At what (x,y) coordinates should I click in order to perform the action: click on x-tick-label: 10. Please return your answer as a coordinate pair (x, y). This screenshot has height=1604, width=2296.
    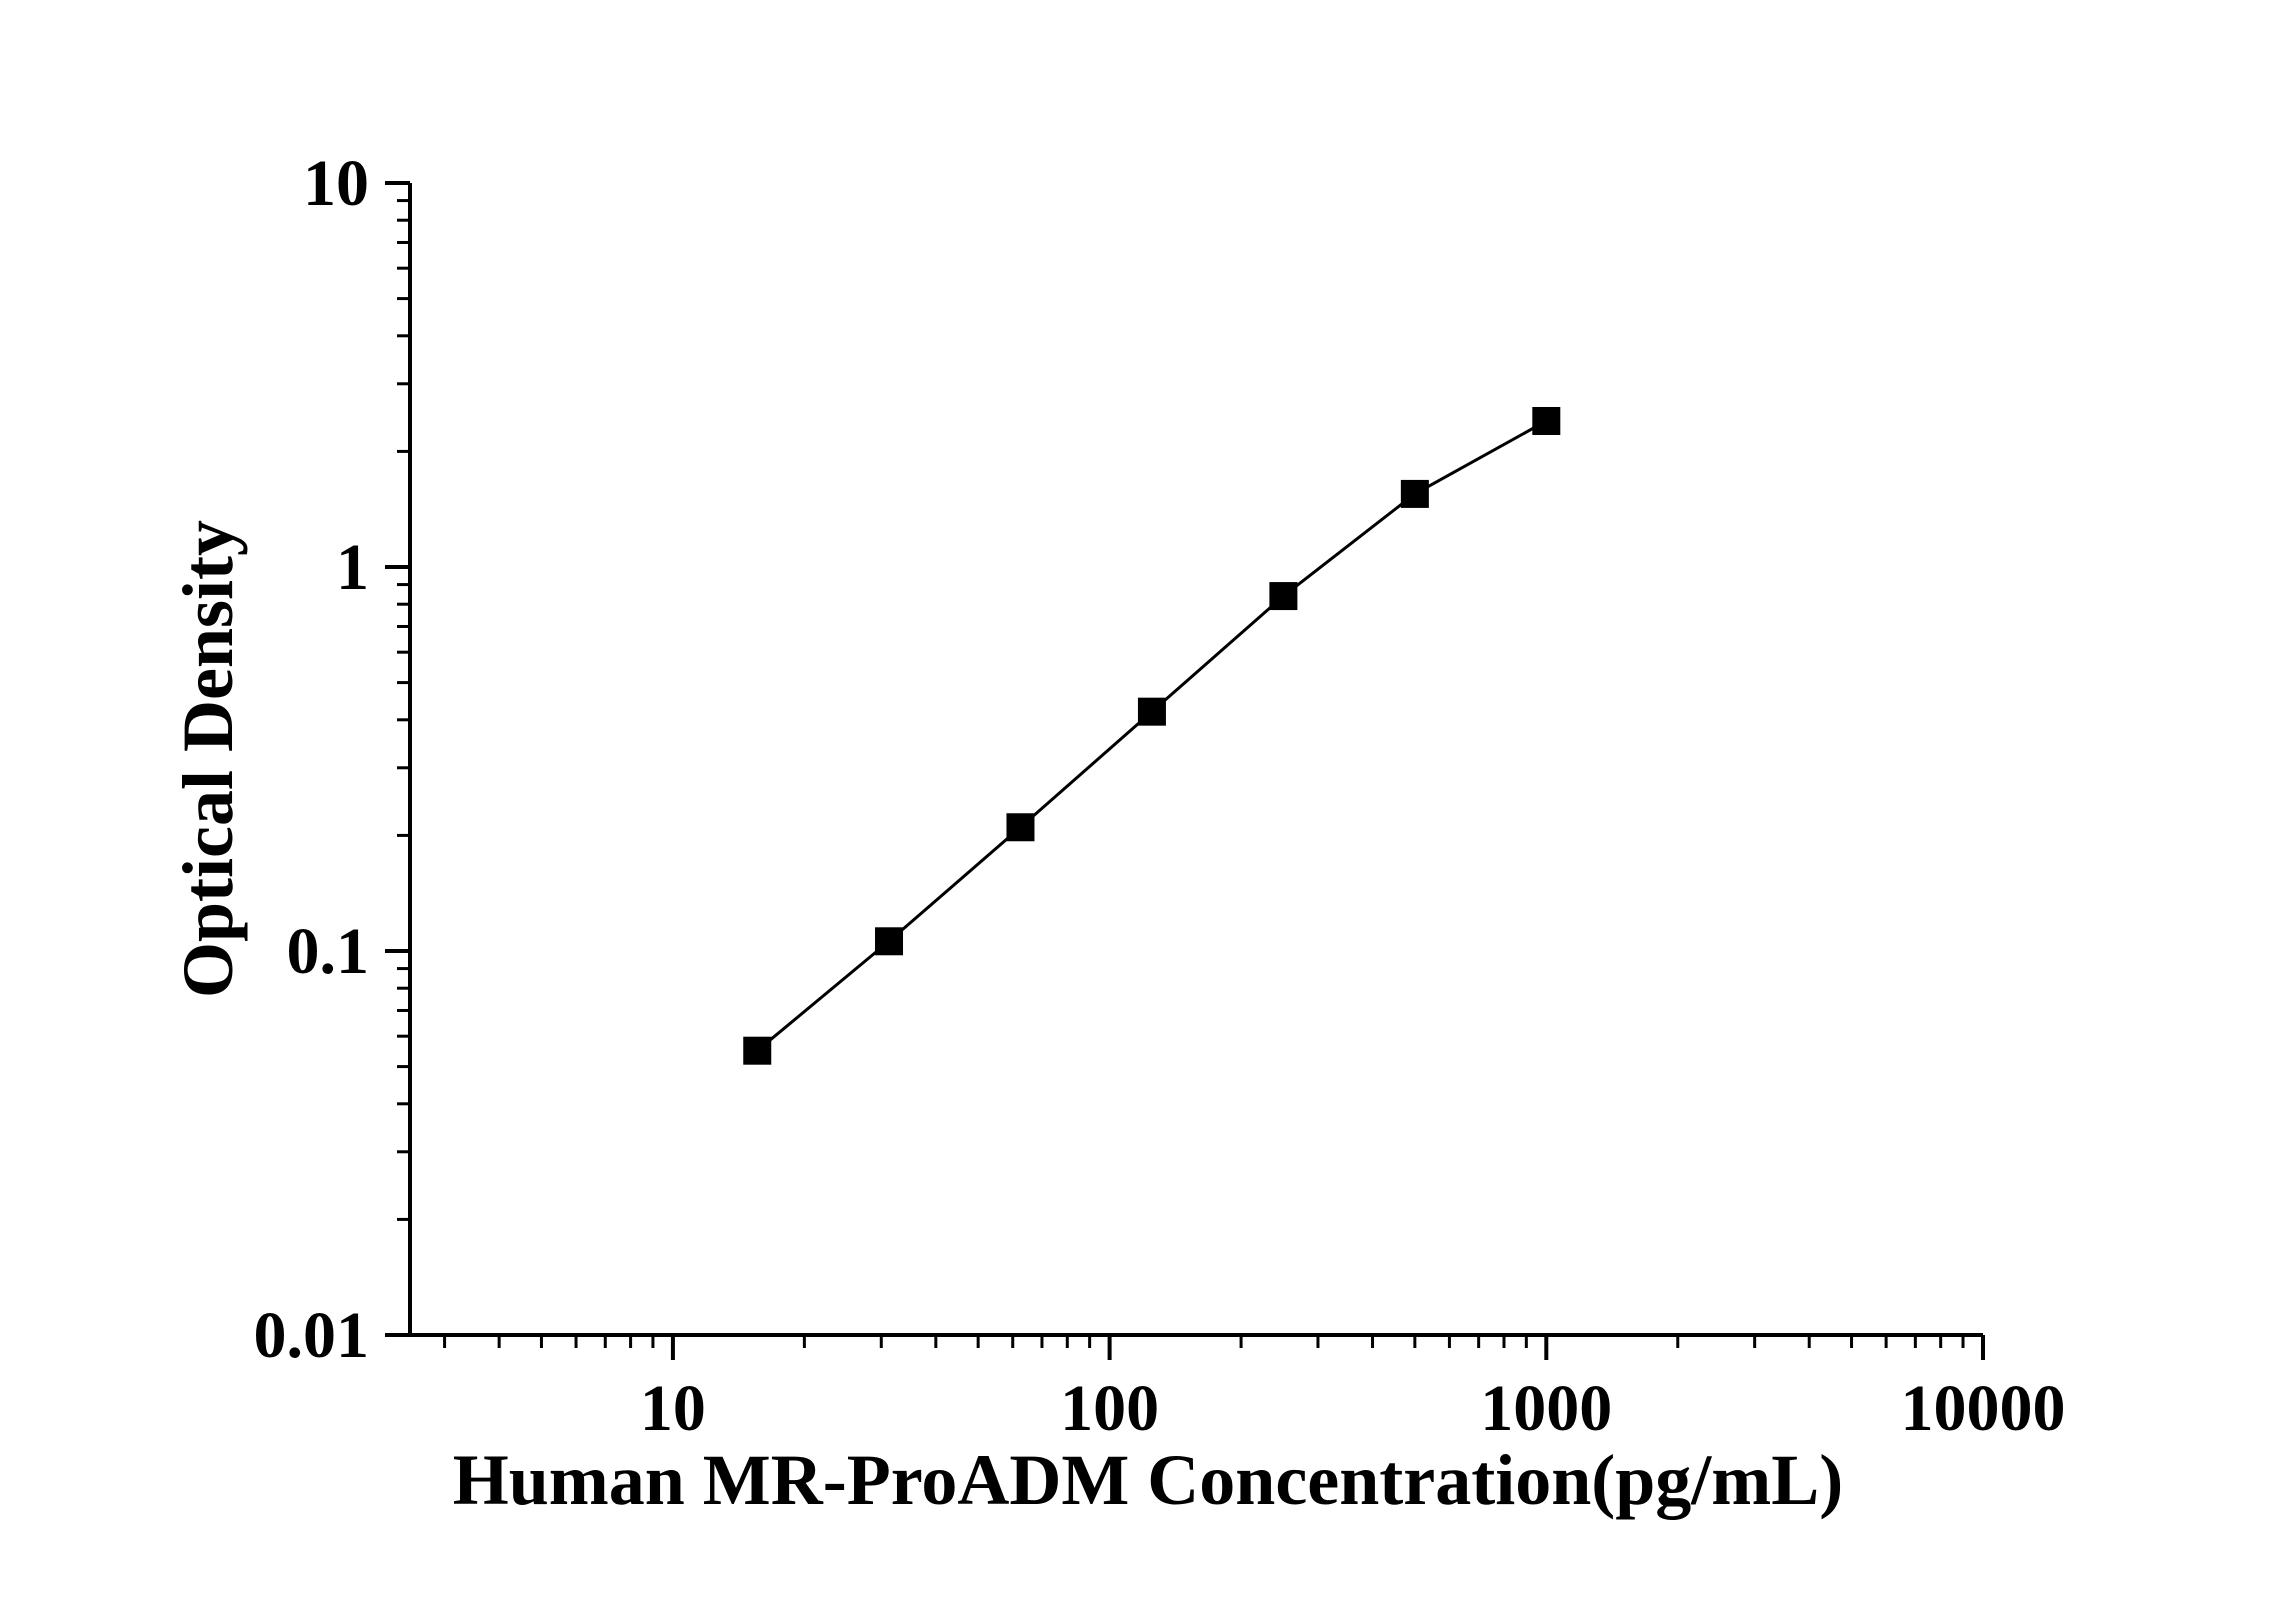
    Looking at the image, I should click on (673, 1408).